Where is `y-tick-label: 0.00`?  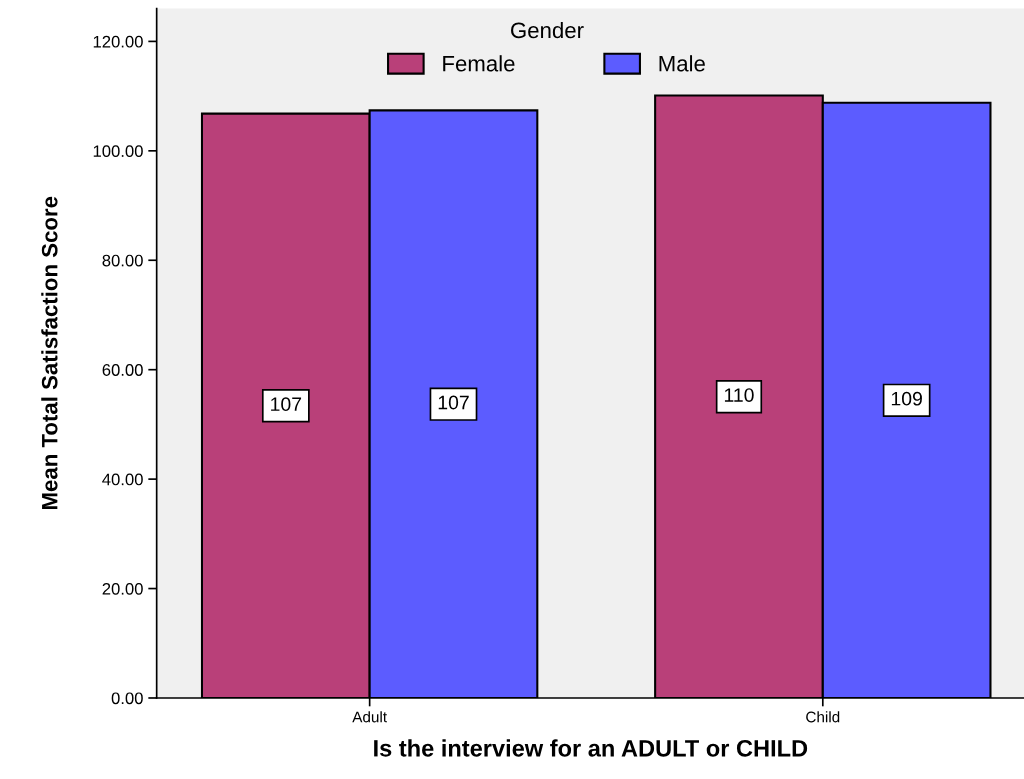 y-tick-label: 0.00 is located at coordinates (127, 698).